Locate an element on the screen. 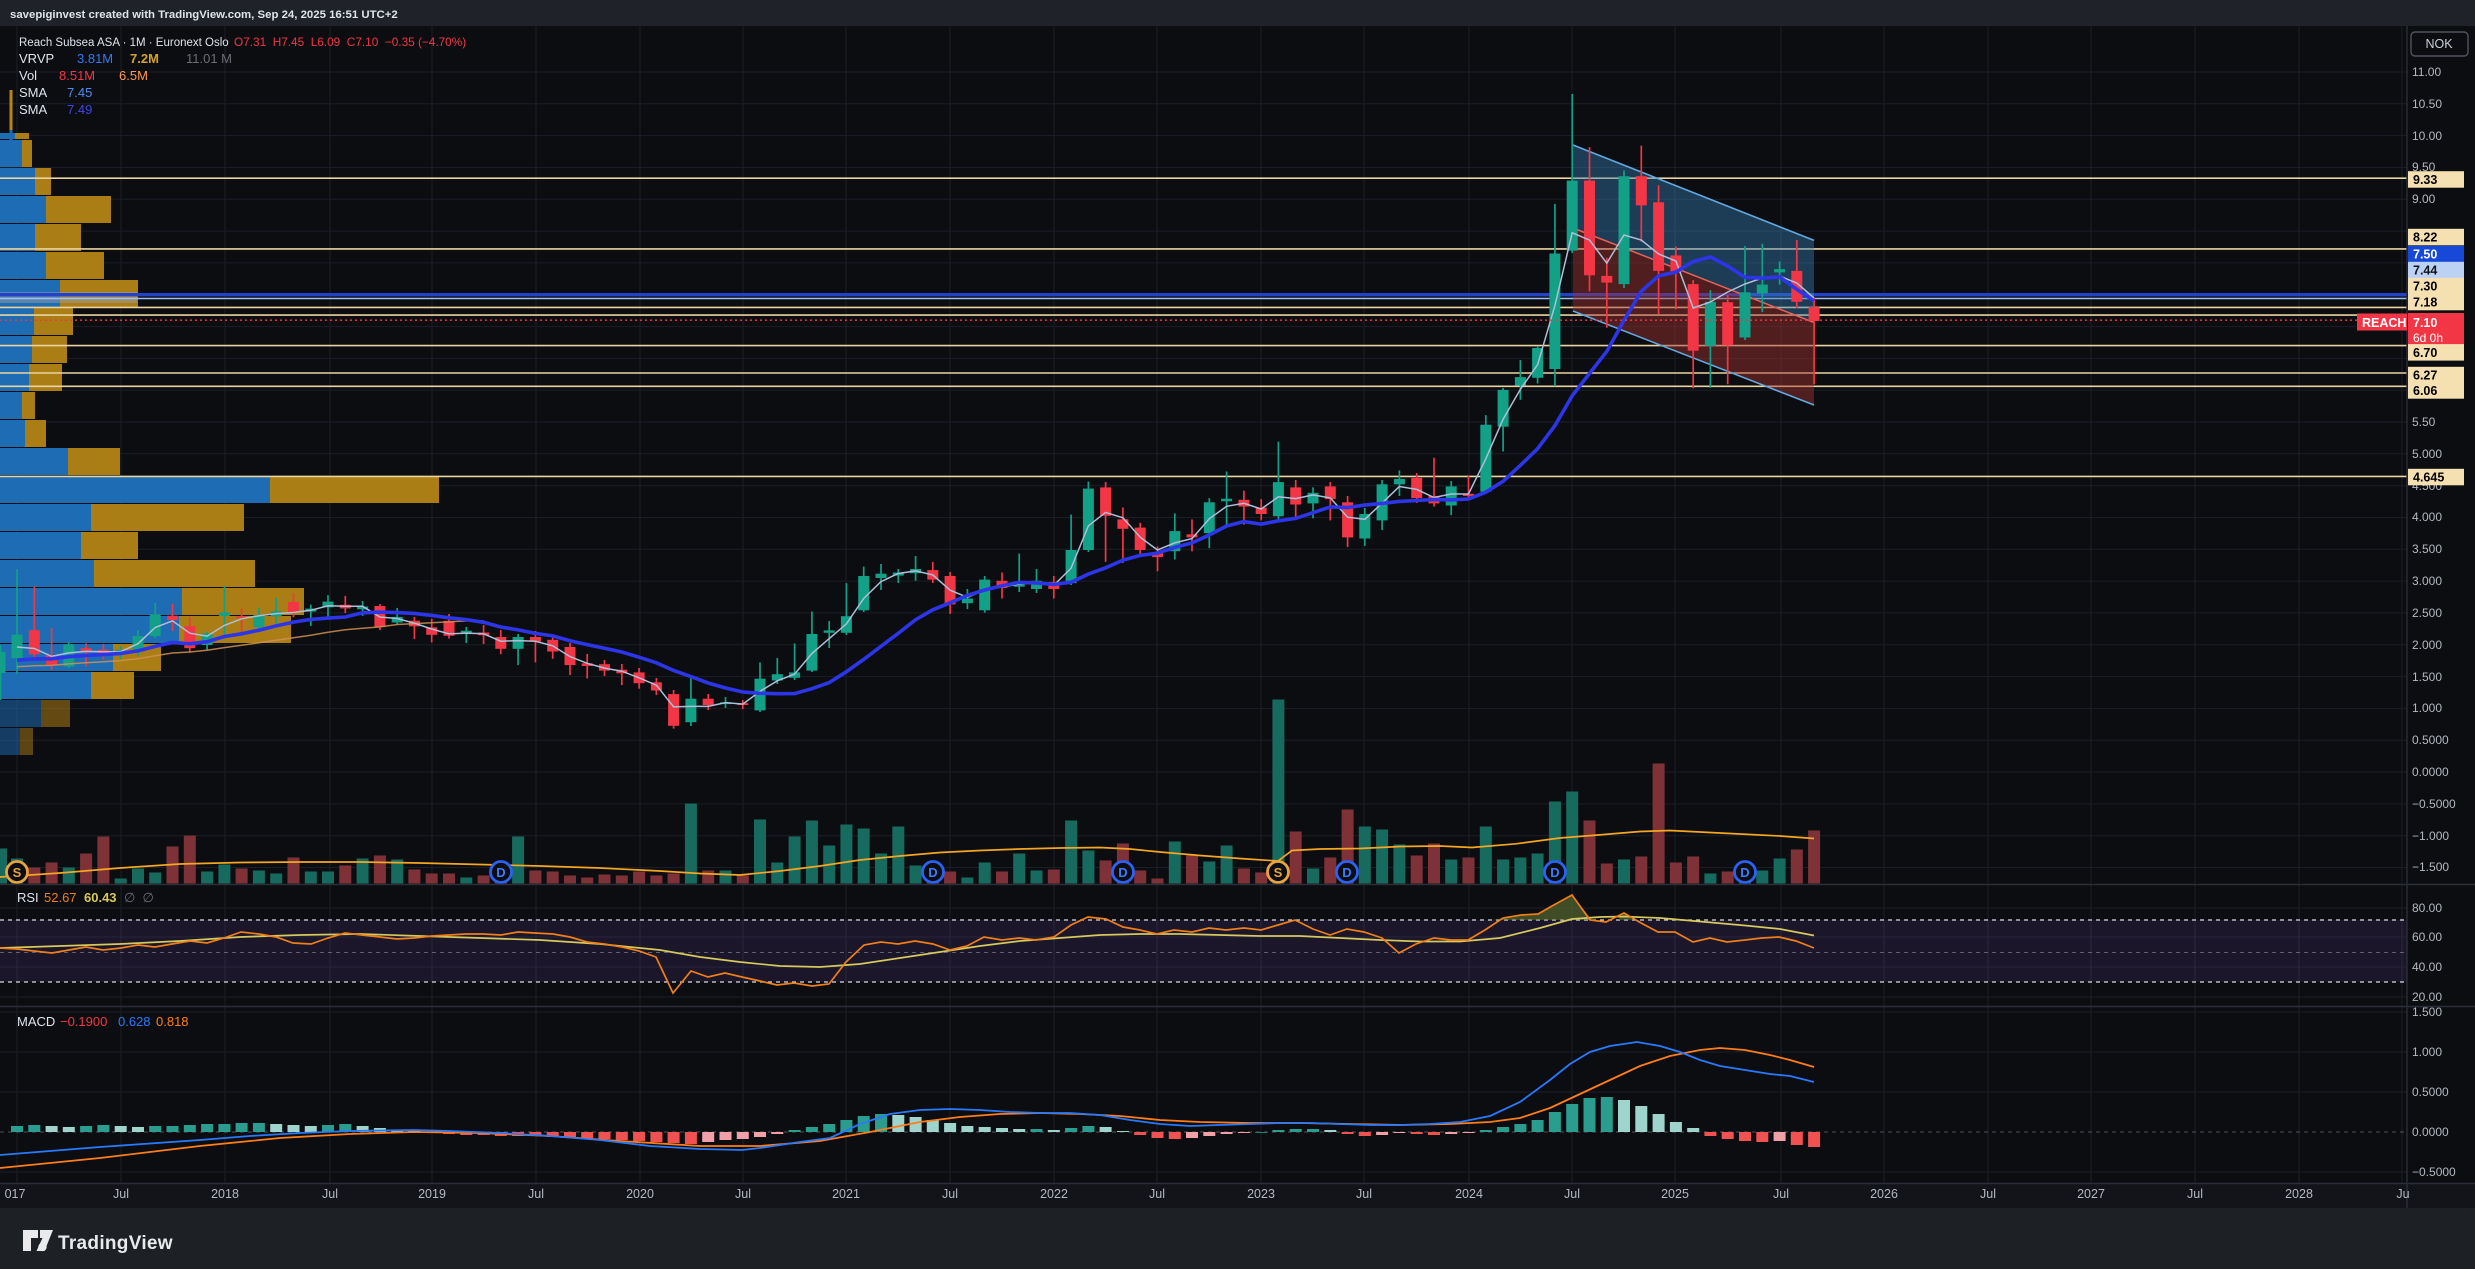 The width and height of the screenshot is (2475, 1269). svg-text: 3.500 is located at coordinates (2427, 549).